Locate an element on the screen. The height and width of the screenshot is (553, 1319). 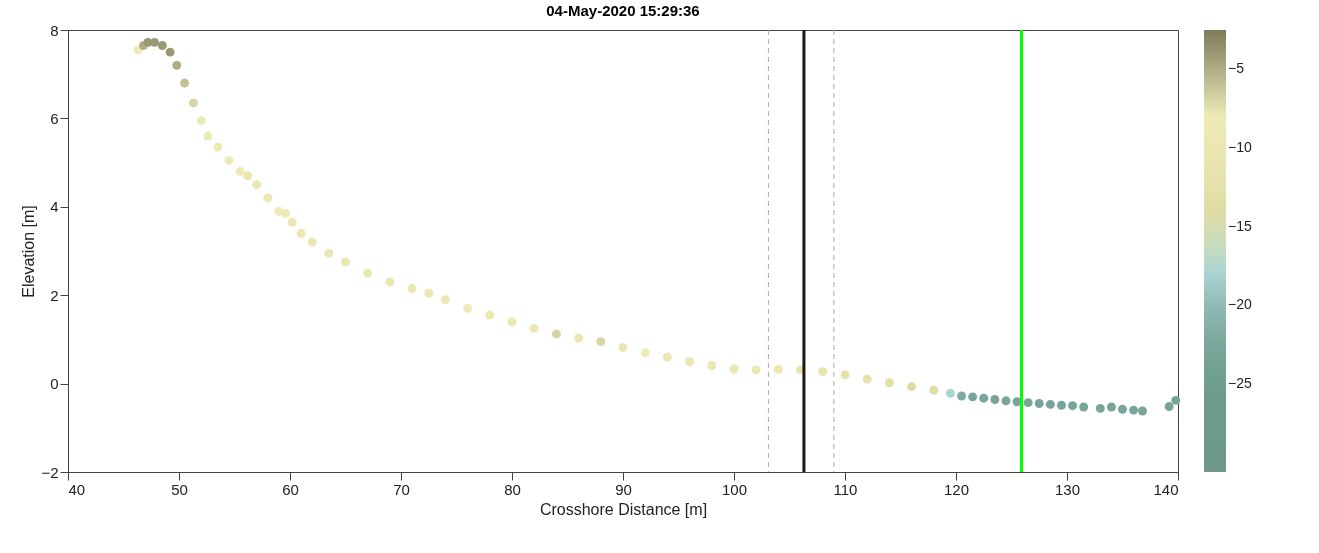
y-tick-label: 0 is located at coordinates (54, 384).